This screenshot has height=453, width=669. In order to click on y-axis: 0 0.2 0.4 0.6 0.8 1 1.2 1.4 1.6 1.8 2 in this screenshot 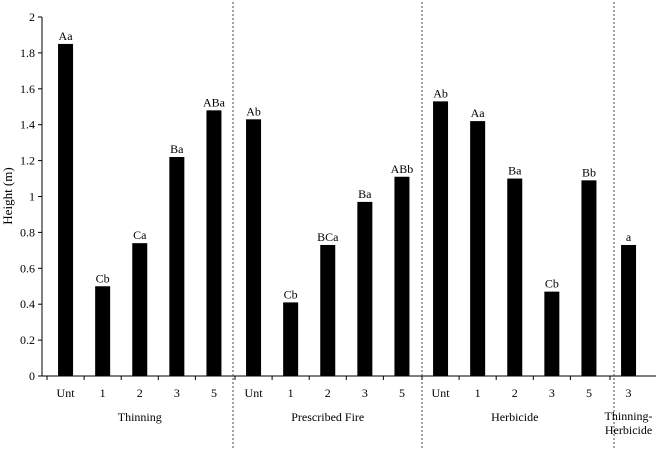, I will do `click(31, 196)`.